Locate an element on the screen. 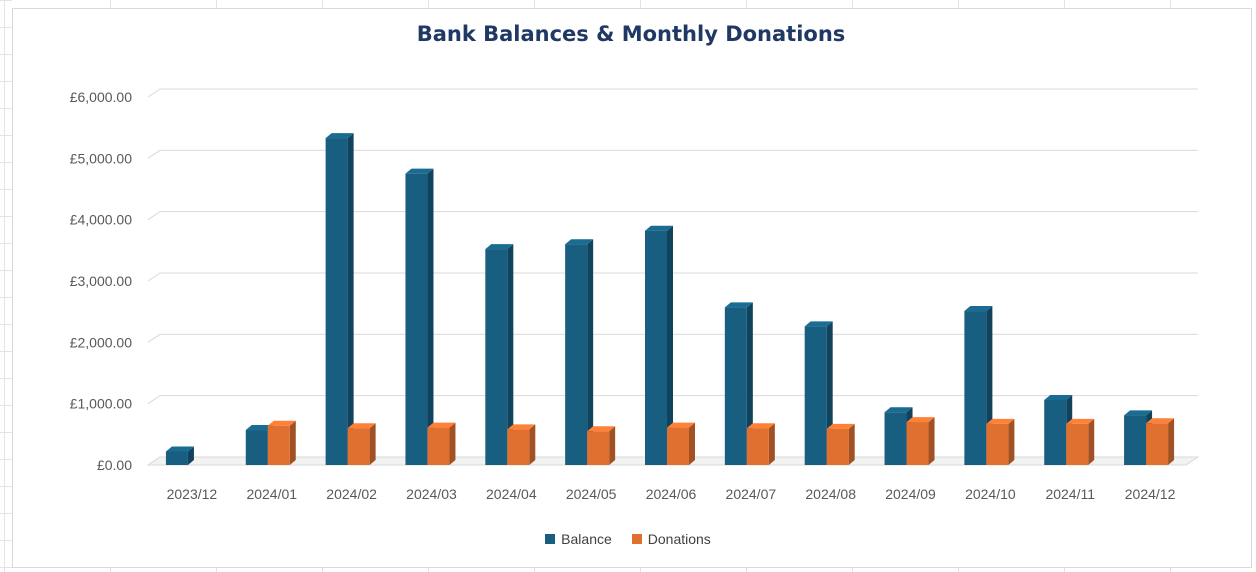  x-tick-label: 2024/10 is located at coordinates (990, 494).